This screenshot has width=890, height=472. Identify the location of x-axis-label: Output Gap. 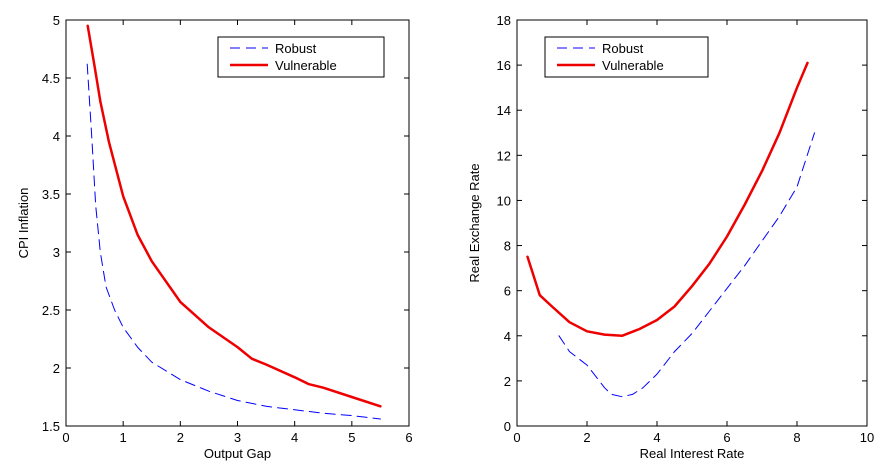
(237, 453).